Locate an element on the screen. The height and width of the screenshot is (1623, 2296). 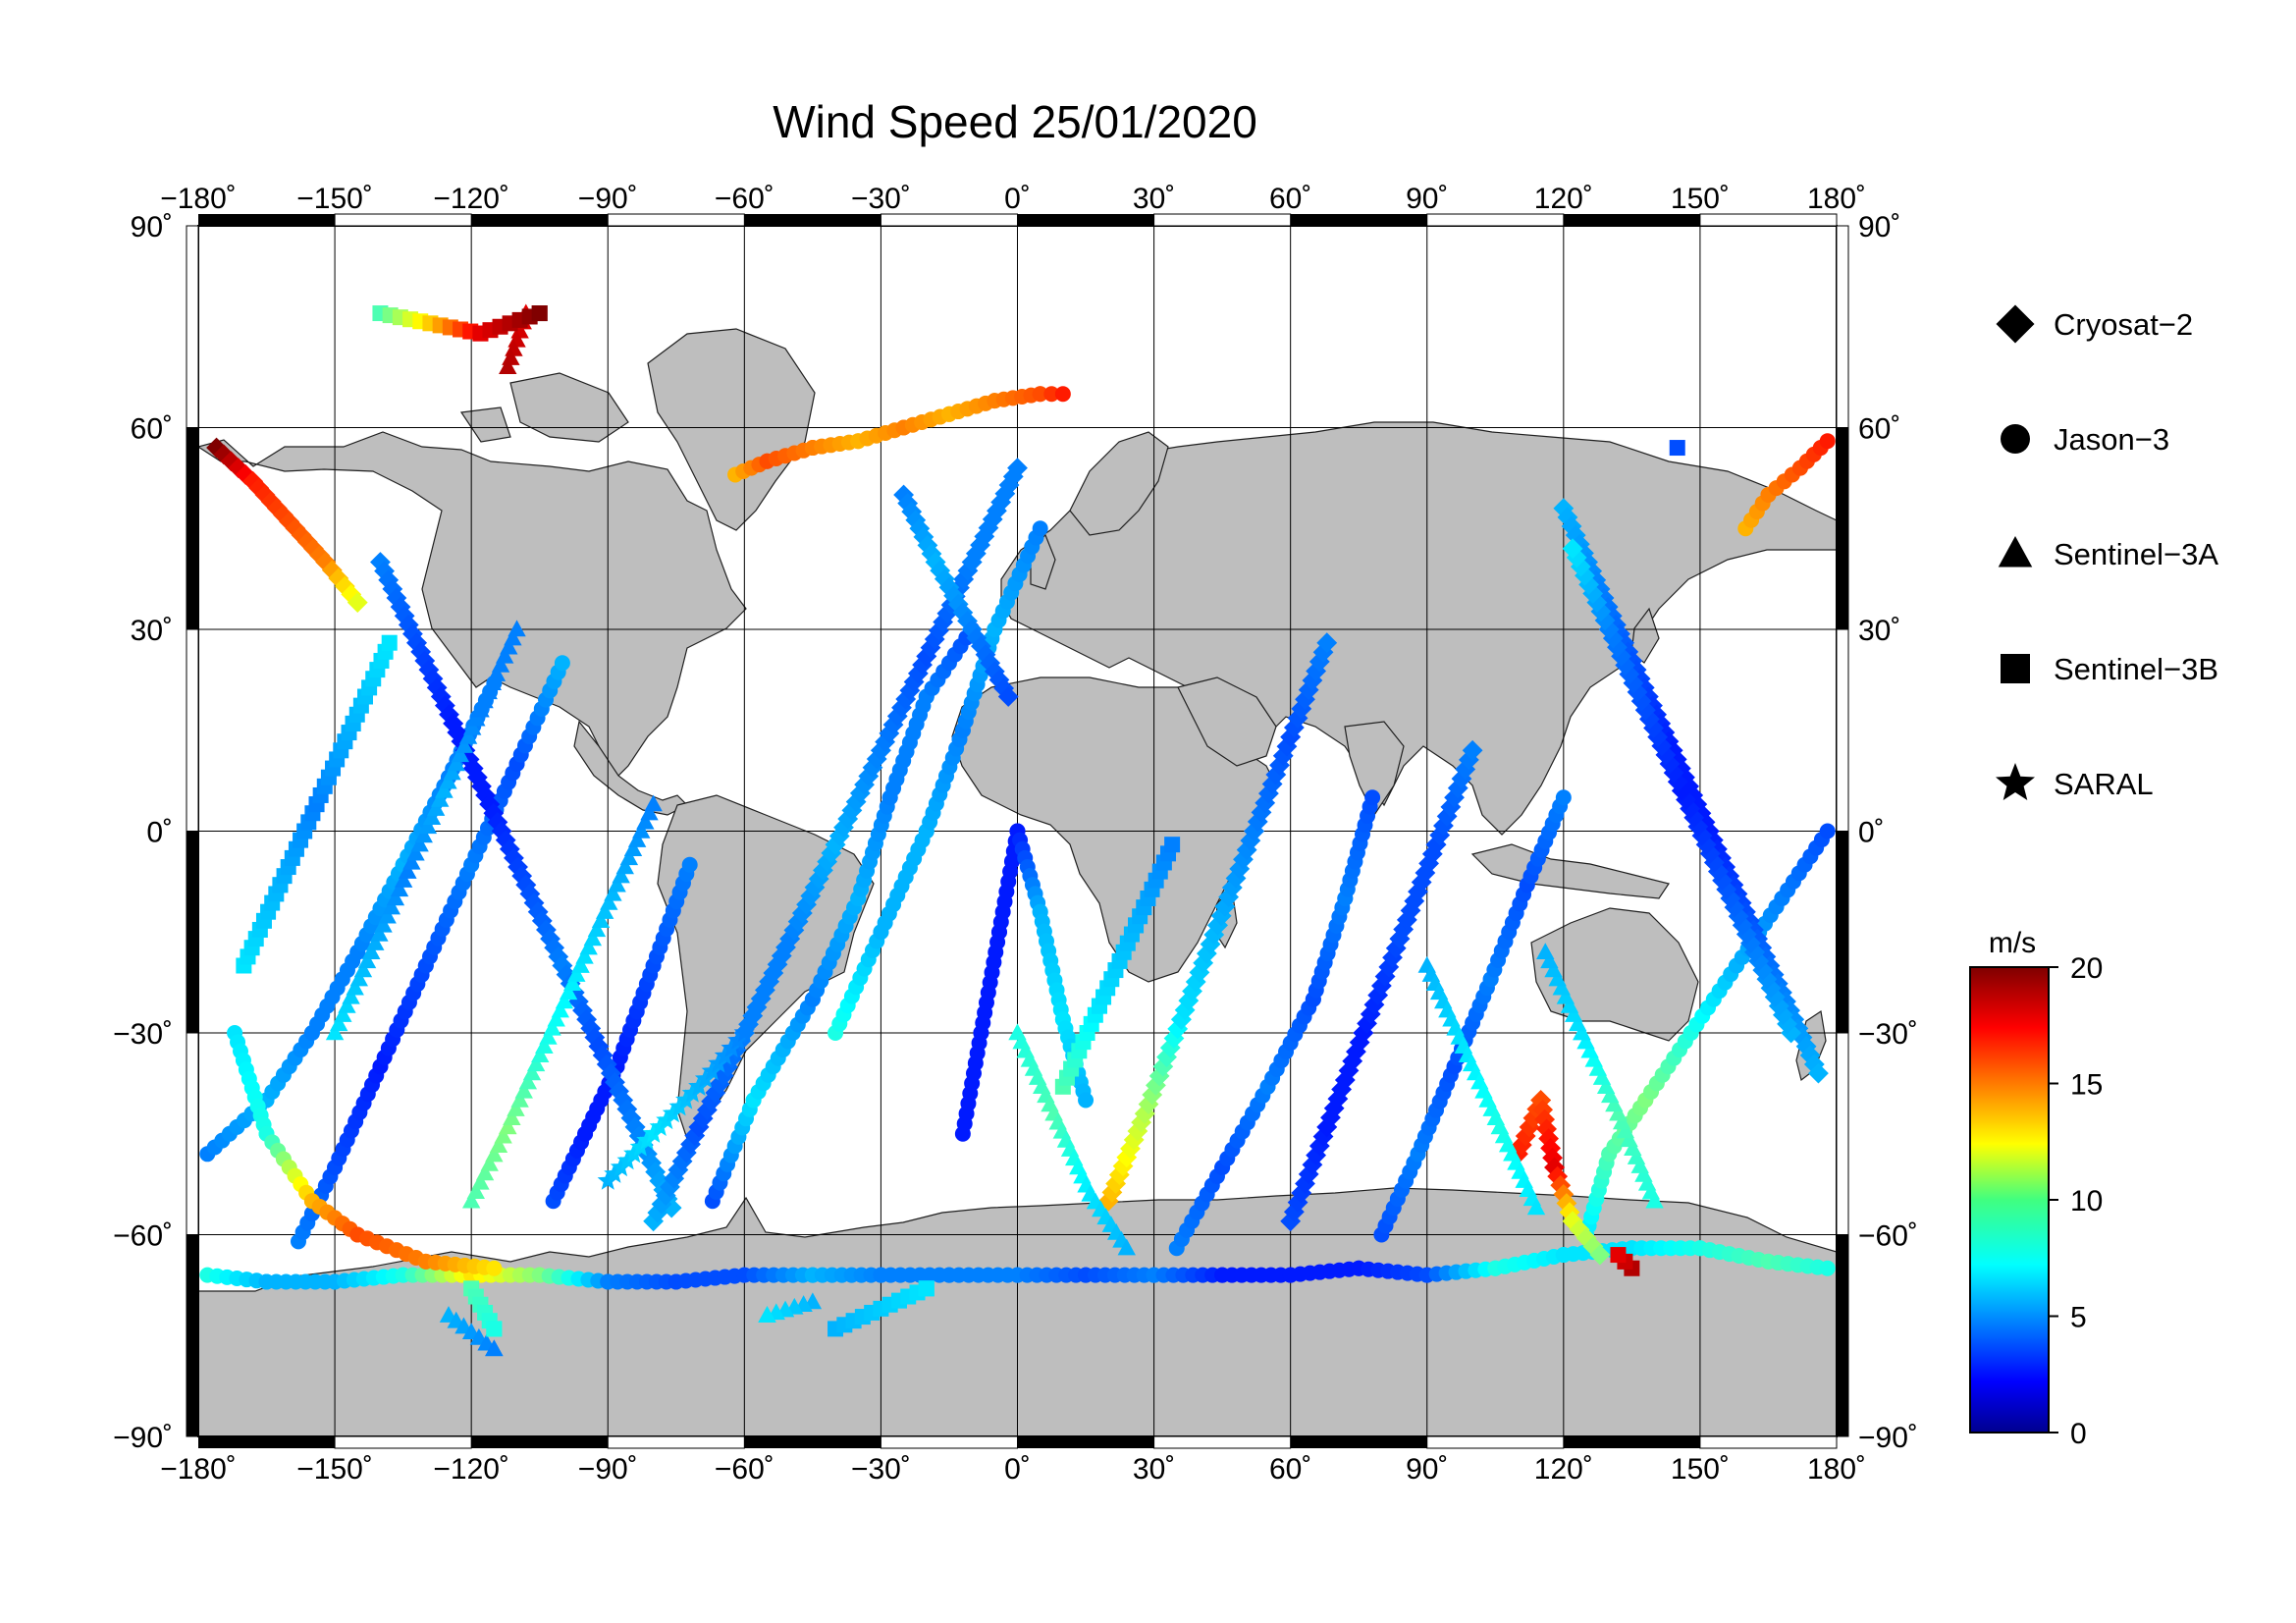
frame-bar-left is located at coordinates (192, 730).